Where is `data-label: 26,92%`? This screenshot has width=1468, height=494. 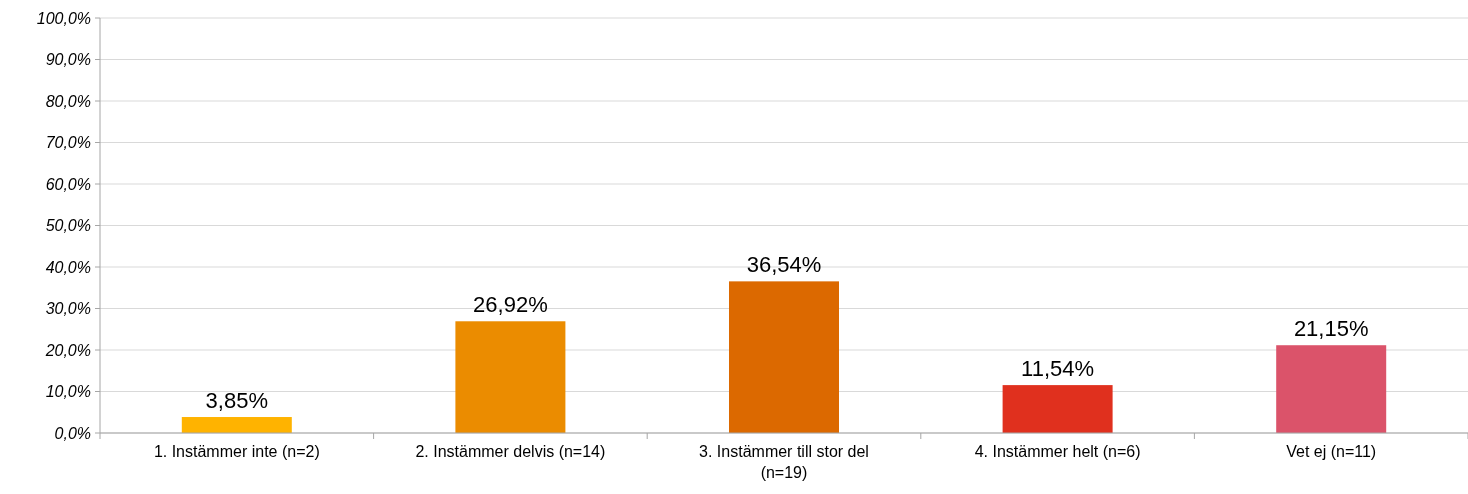 data-label: 26,92% is located at coordinates (510, 305).